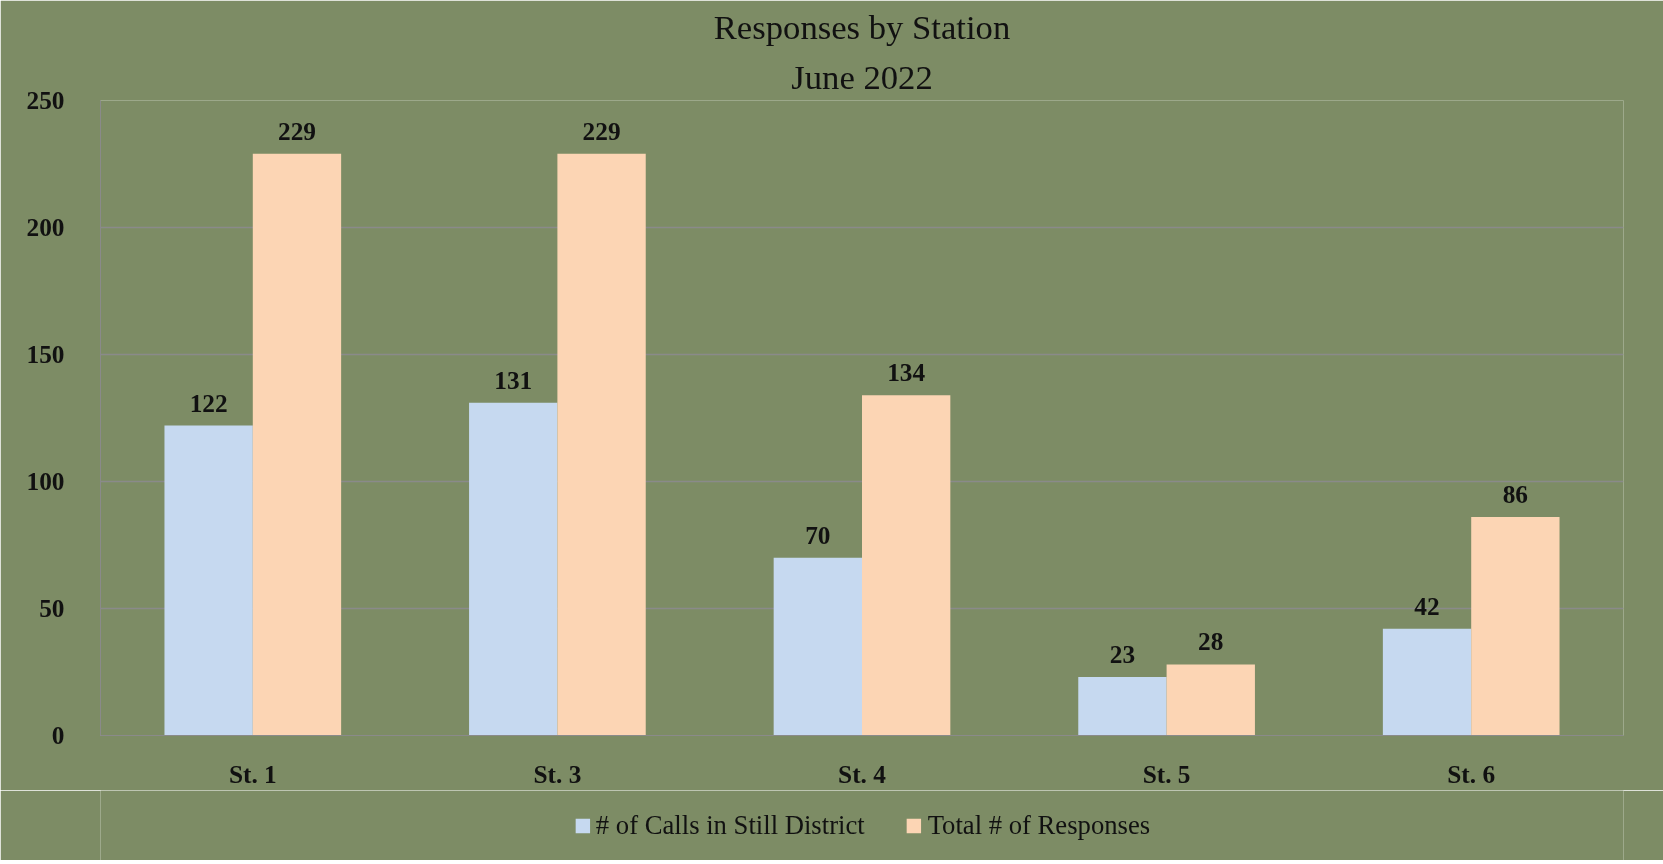  I want to click on x-tick-label: St. 1, so click(252, 773).